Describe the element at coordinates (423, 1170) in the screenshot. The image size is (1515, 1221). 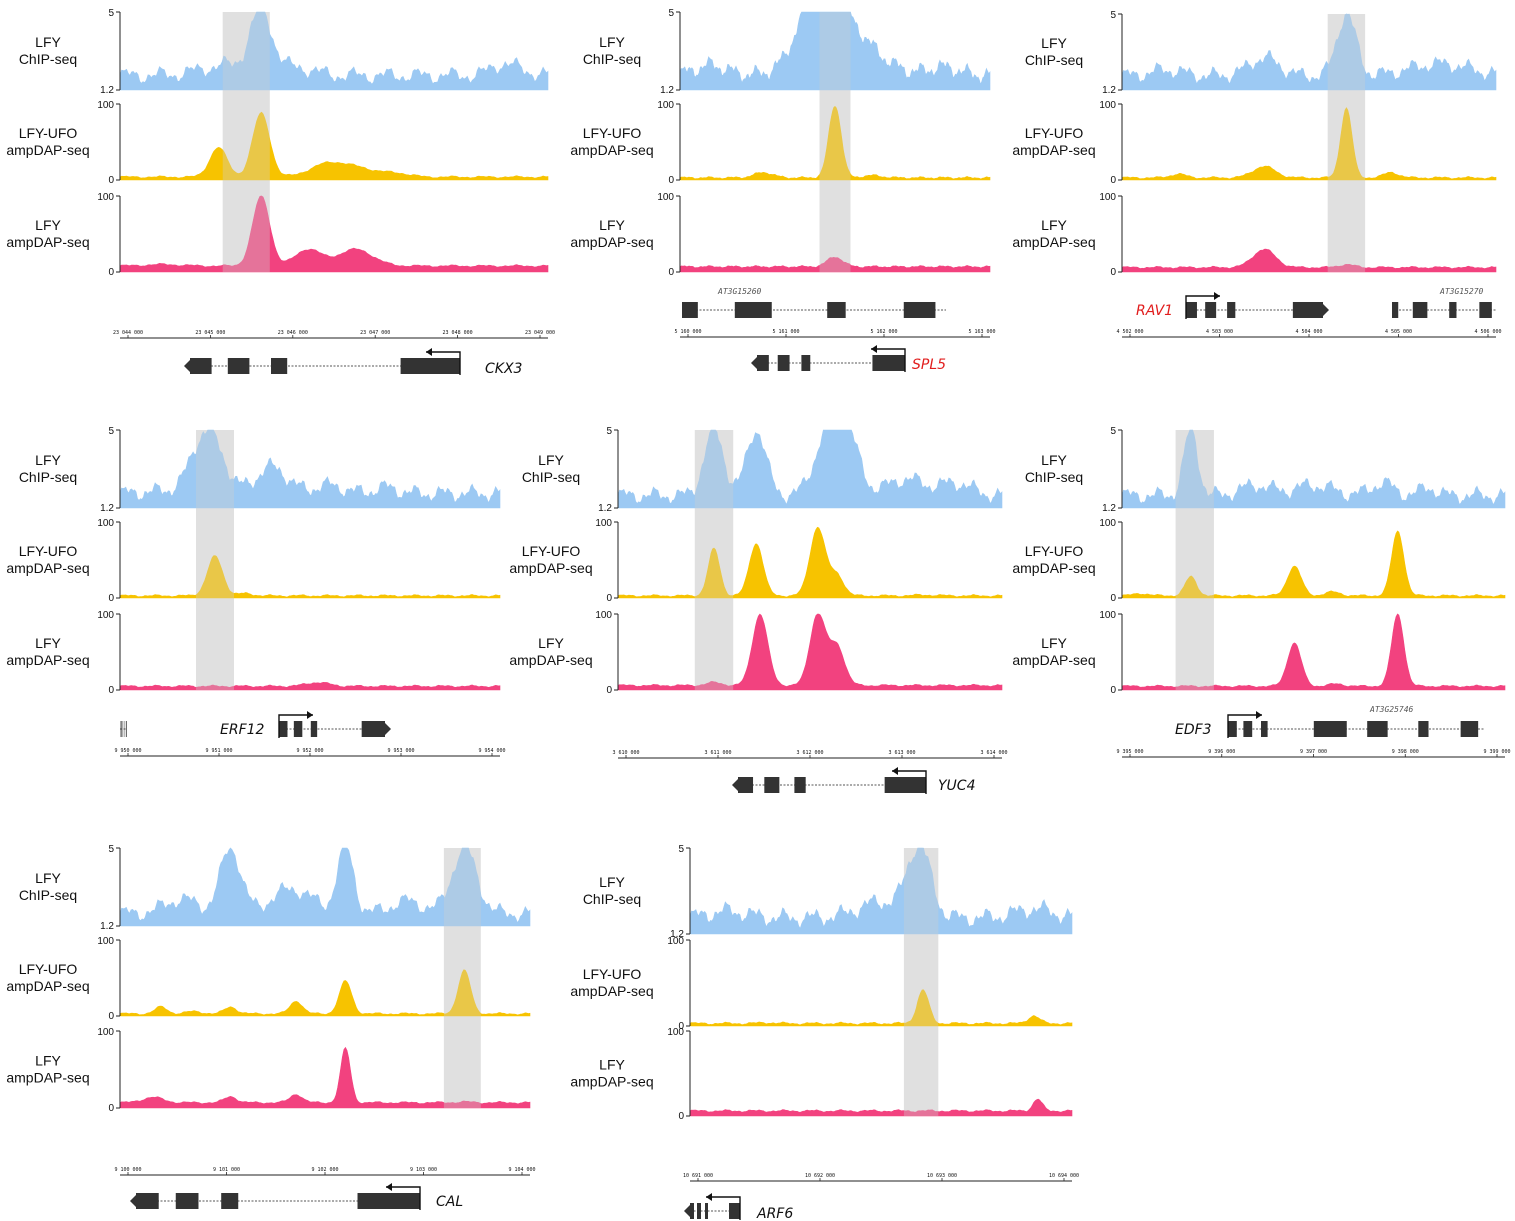
I see `ruler-tick-label: 9 103 000` at that location.